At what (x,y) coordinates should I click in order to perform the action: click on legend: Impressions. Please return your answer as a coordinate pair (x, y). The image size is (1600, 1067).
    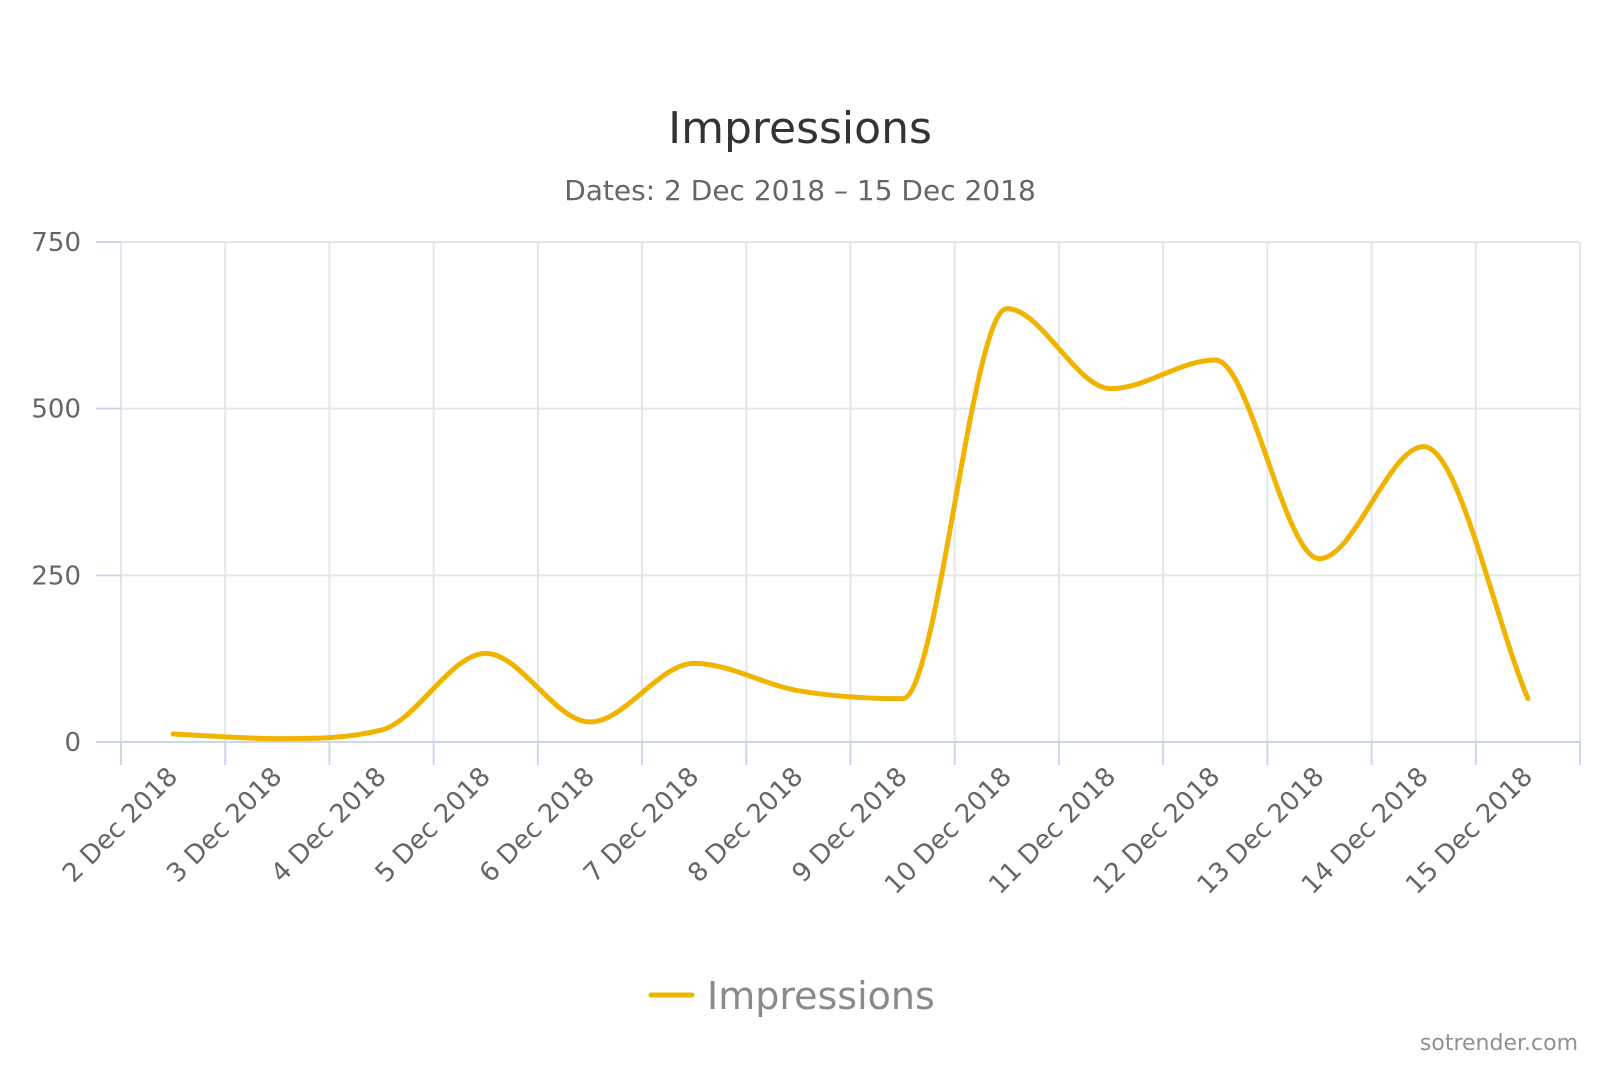
    Looking at the image, I should click on (791, 996).